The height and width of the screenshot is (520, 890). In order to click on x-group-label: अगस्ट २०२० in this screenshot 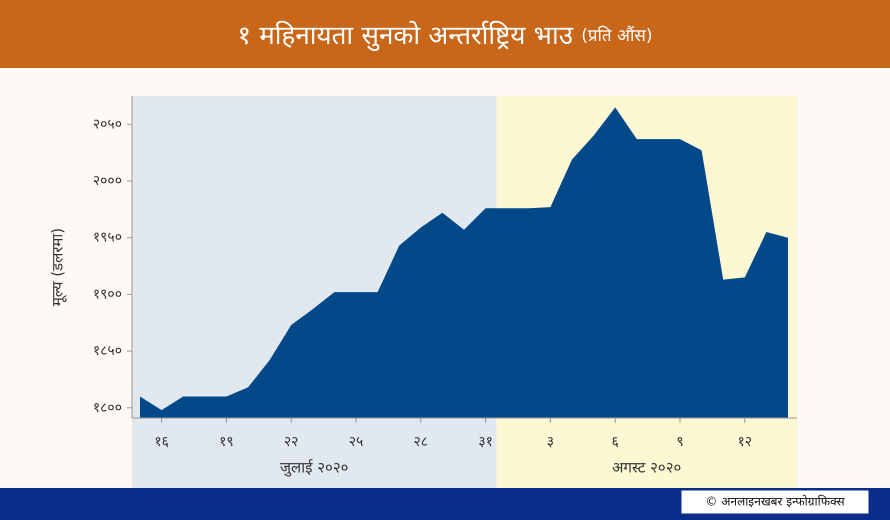, I will do `click(646, 468)`.